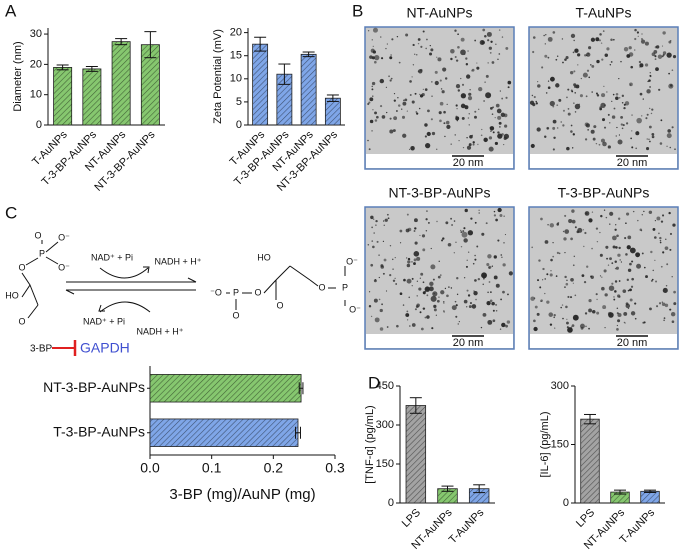  What do you see at coordinates (105, 348) in the screenshot?
I see `enzyme: GAPDH` at bounding box center [105, 348].